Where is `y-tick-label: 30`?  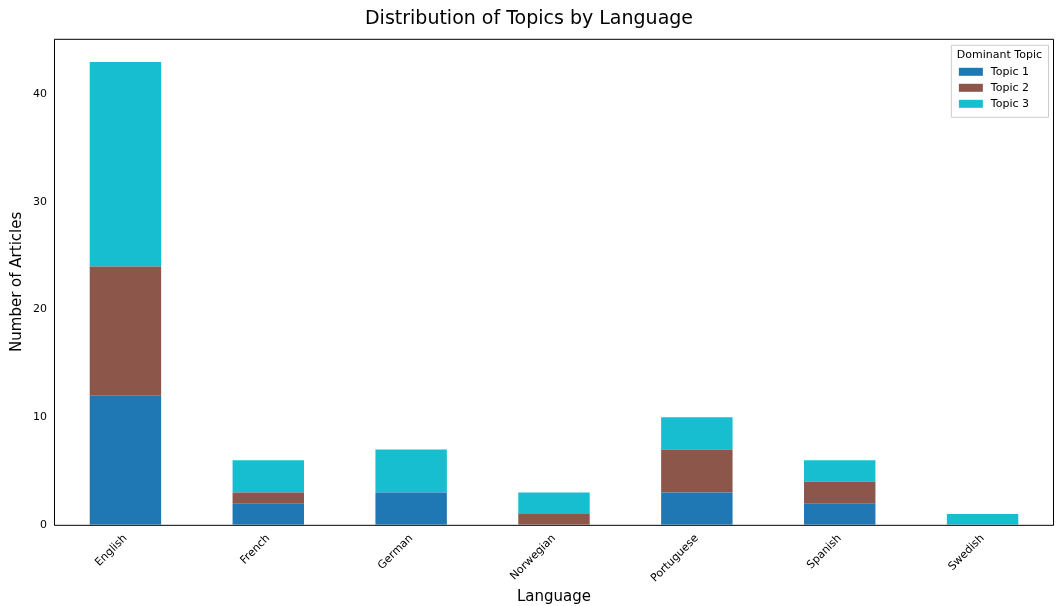
y-tick-label: 30 is located at coordinates (40, 201).